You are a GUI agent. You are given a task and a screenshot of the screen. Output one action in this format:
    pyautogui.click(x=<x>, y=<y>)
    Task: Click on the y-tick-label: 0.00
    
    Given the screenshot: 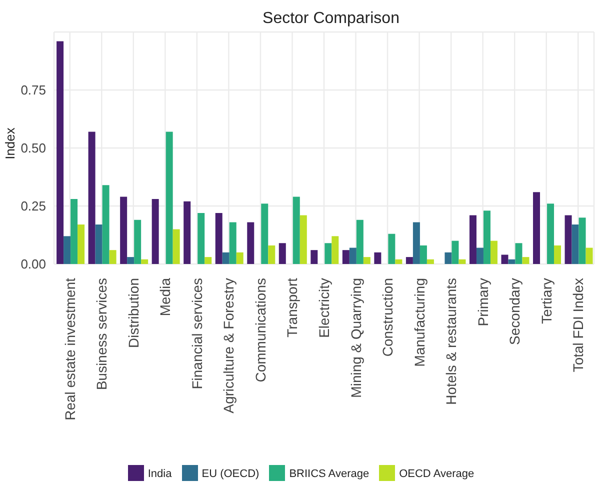 What is the action you would take?
    pyautogui.click(x=33, y=264)
    